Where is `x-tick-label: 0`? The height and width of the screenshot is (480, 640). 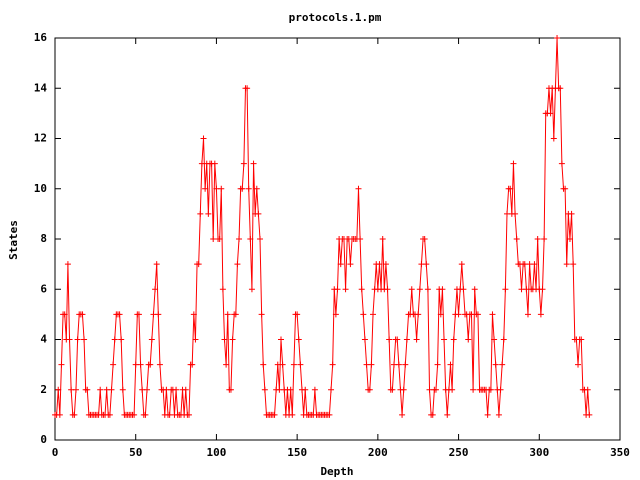 x-tick-label: 0 is located at coordinates (55, 452).